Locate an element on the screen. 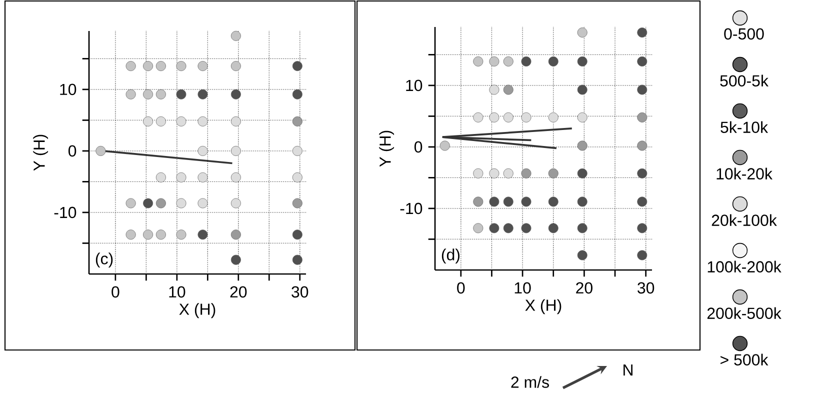  legend-label: > 500k is located at coordinates (744, 360).